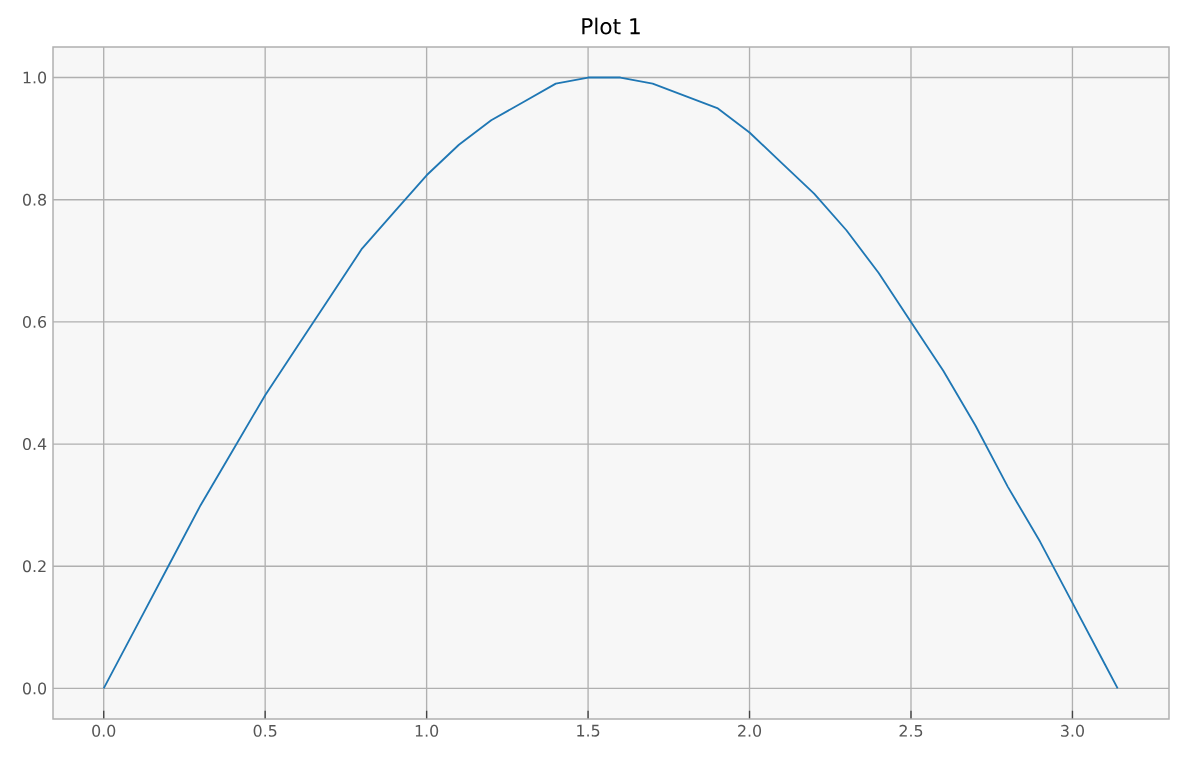  I want to click on x-tick-label: 3.0, so click(1072, 730).